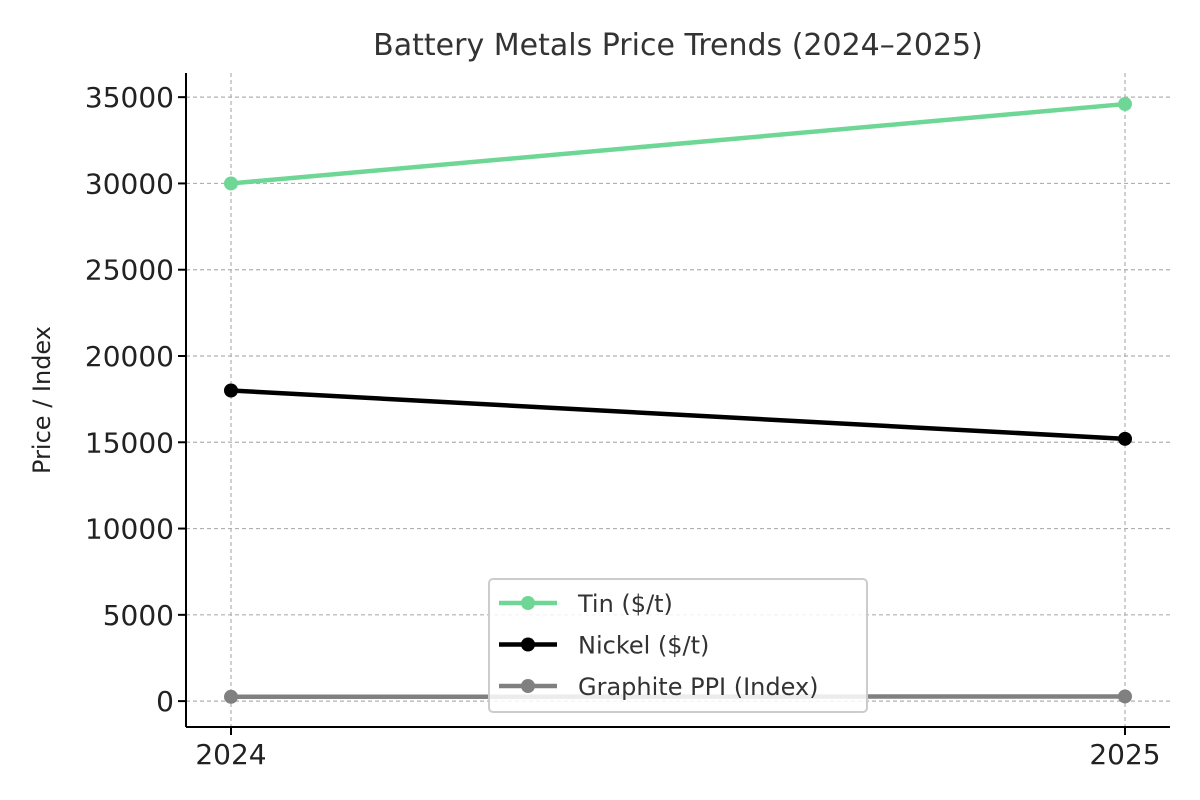 This screenshot has width=1200, height=800. Describe the element at coordinates (129, 97) in the screenshot. I see `y-tick-label: 35000` at that location.